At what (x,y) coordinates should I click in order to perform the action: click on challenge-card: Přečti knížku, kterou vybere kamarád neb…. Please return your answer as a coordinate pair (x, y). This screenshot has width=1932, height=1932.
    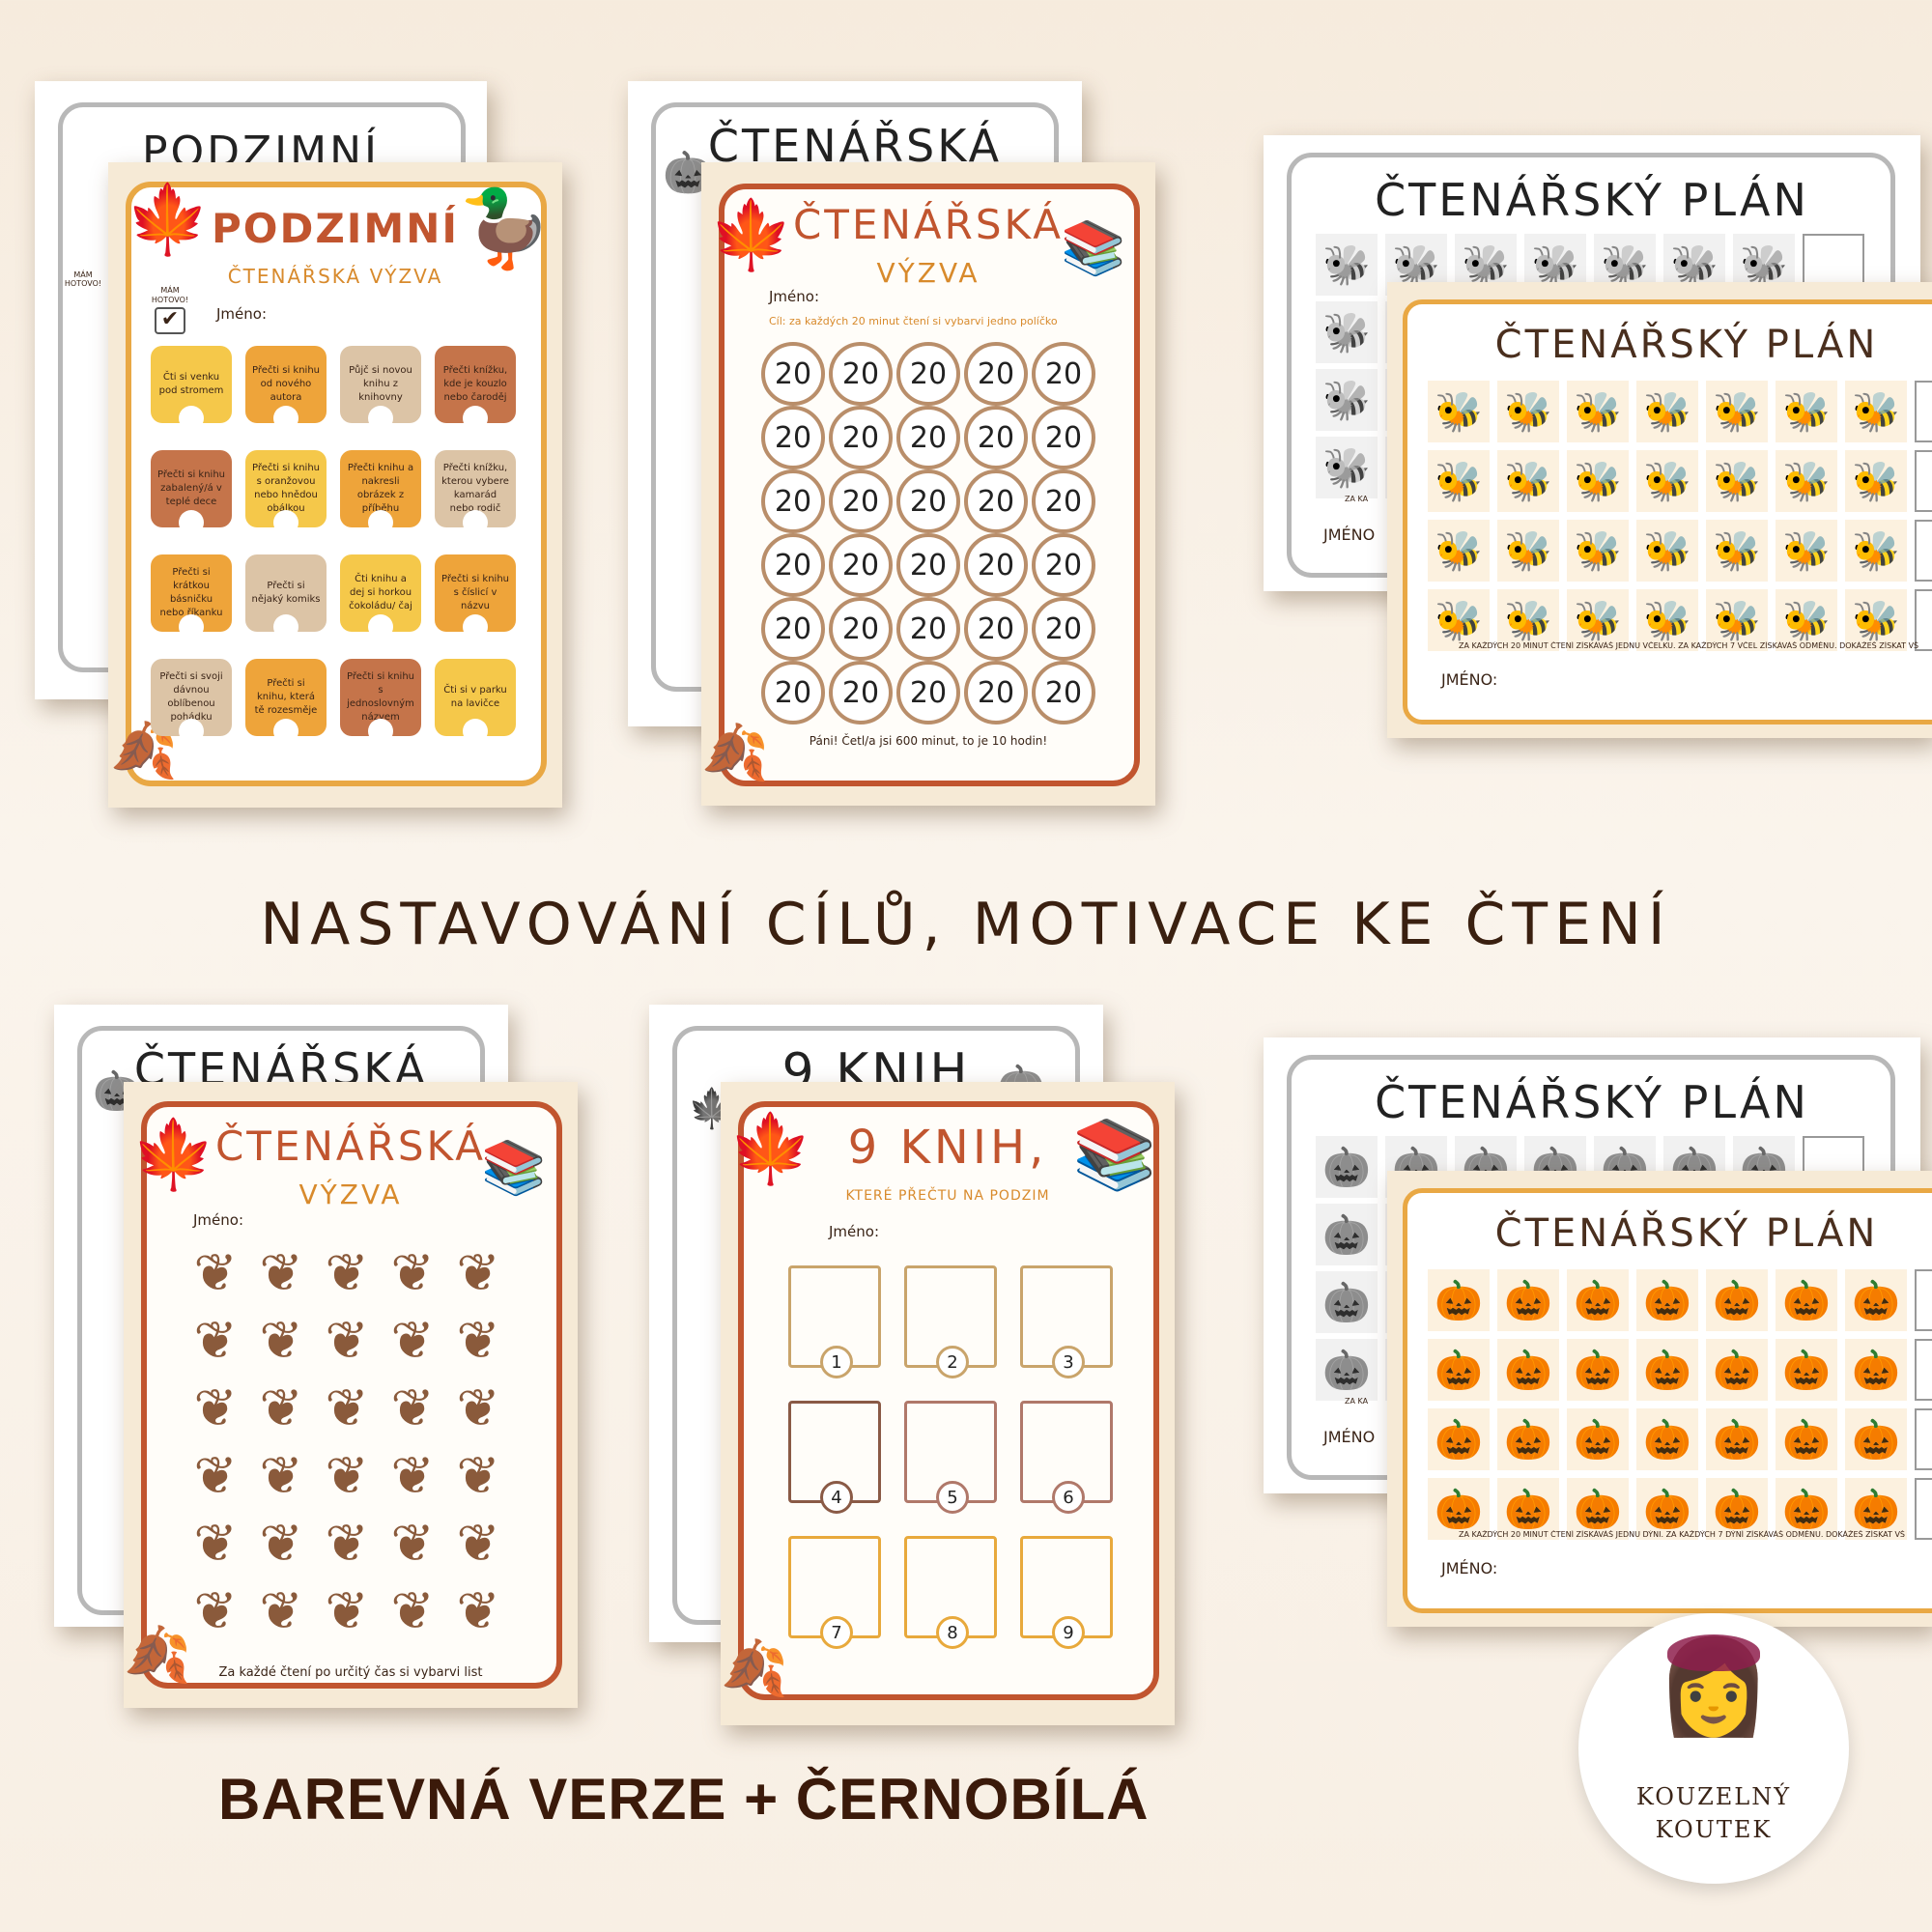
    Looking at the image, I should click on (475, 492).